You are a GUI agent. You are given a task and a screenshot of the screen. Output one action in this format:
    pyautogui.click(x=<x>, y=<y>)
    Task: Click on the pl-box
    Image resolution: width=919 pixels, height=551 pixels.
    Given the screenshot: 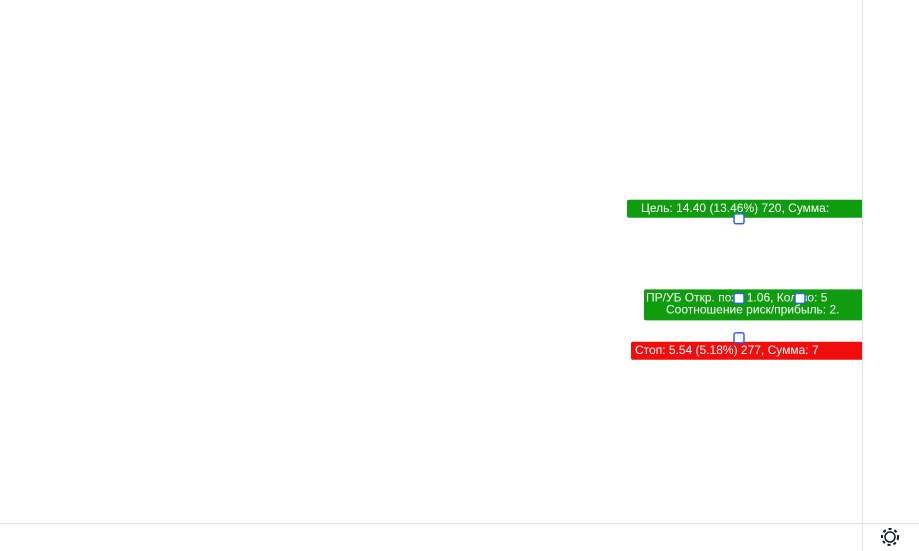 What is the action you would take?
    pyautogui.click(x=753, y=305)
    